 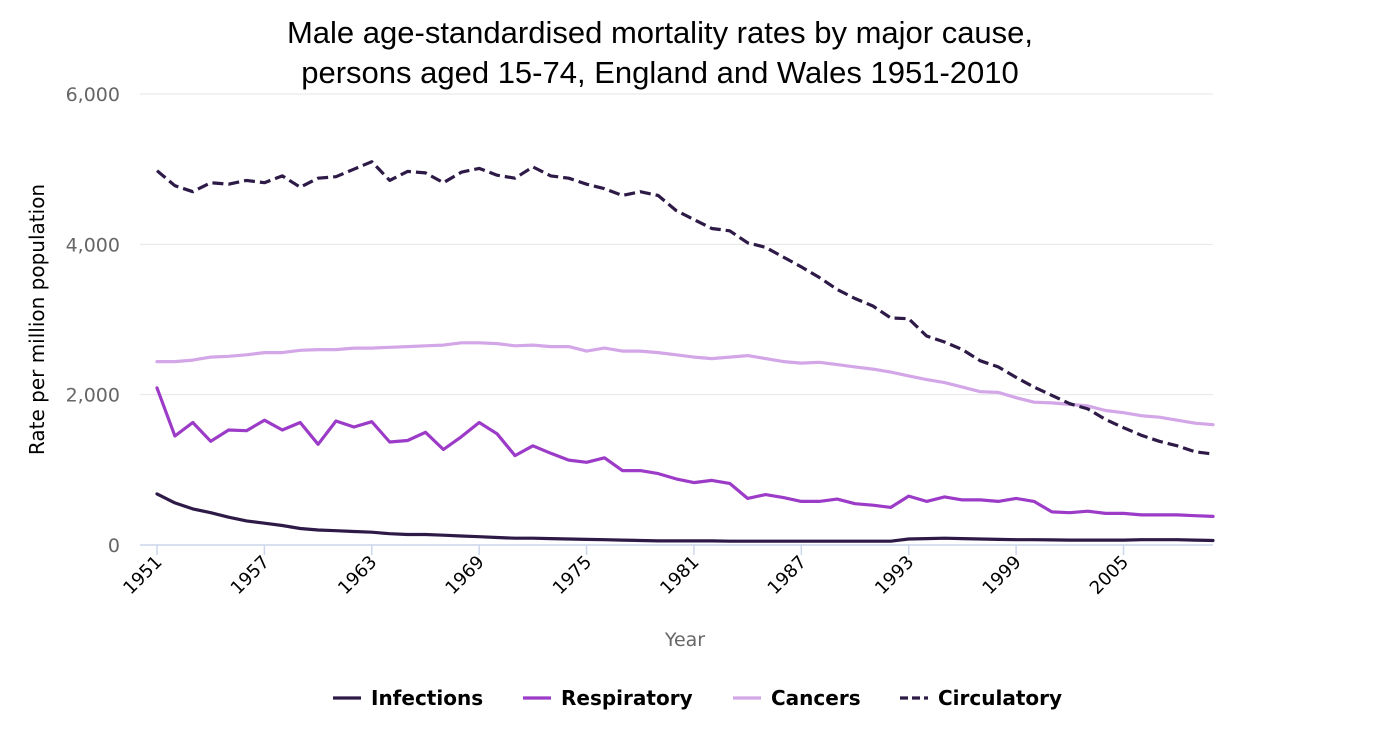 I want to click on y-tick-label: 6,000, so click(x=93, y=95).